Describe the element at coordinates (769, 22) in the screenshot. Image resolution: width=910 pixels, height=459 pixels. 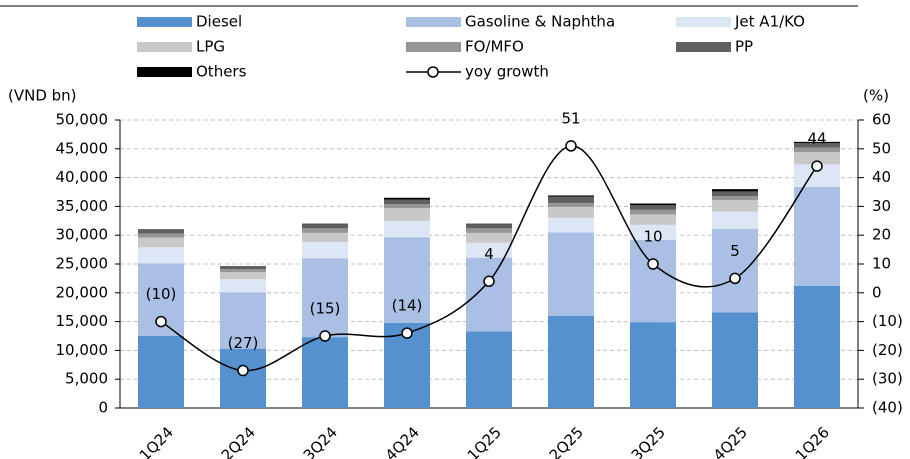
I see `legend-label: Jet A1/KO` at that location.